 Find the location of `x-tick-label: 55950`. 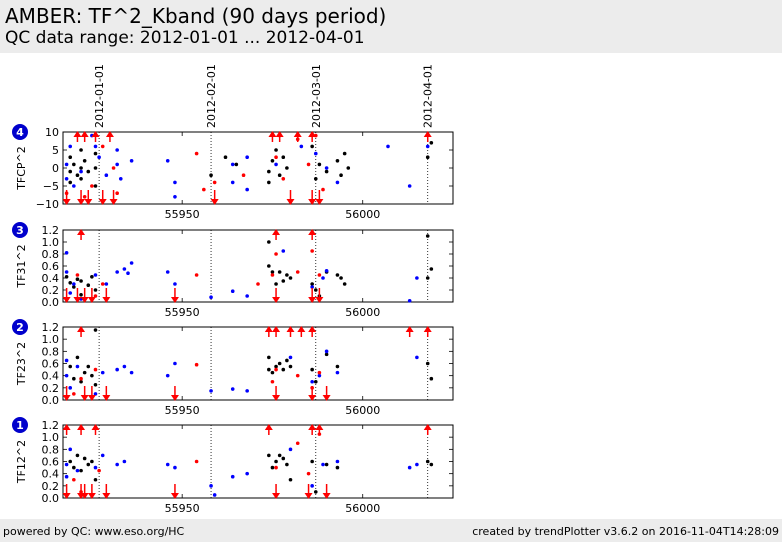

x-tick-label: 55950 is located at coordinates (182, 410).